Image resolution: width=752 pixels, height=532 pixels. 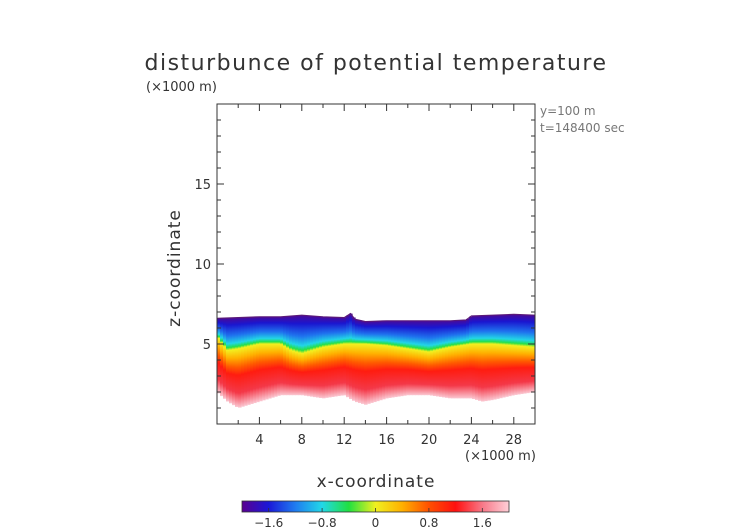 I want to click on x-tick-label: 8, so click(x=302, y=440).